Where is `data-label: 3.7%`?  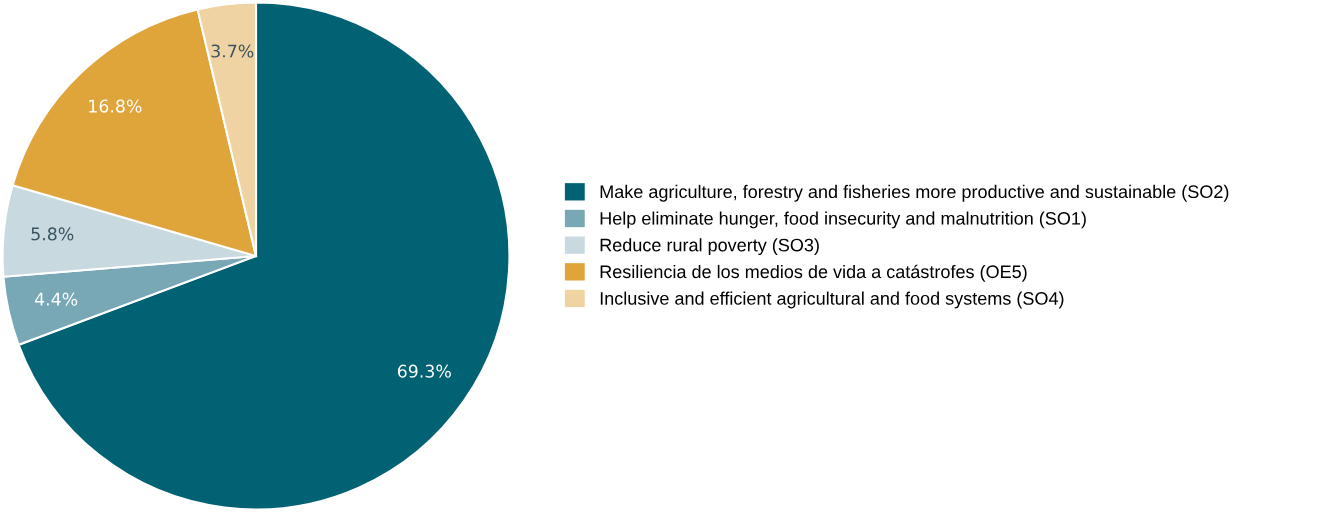 data-label: 3.7% is located at coordinates (232, 51).